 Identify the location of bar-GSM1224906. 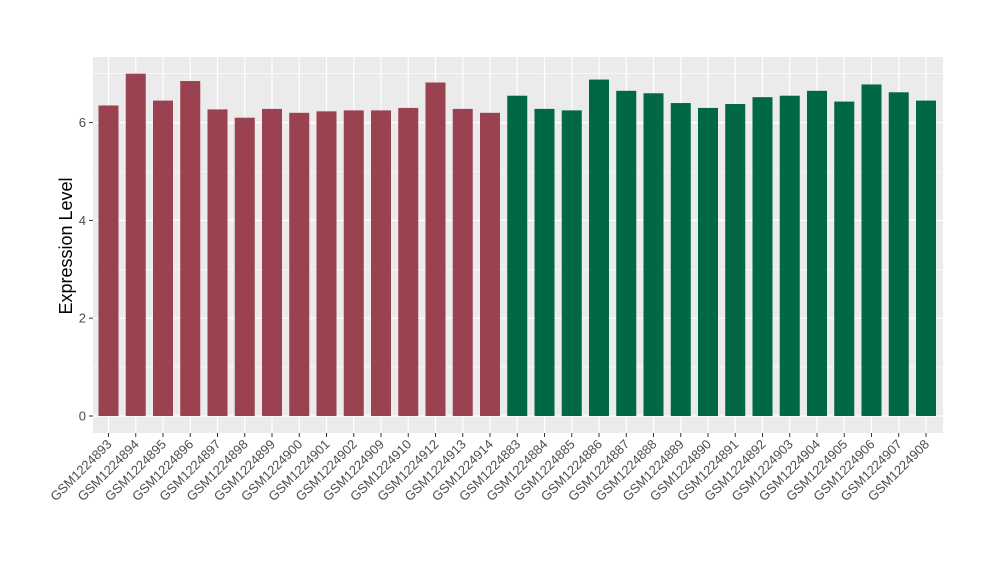
(871, 250).